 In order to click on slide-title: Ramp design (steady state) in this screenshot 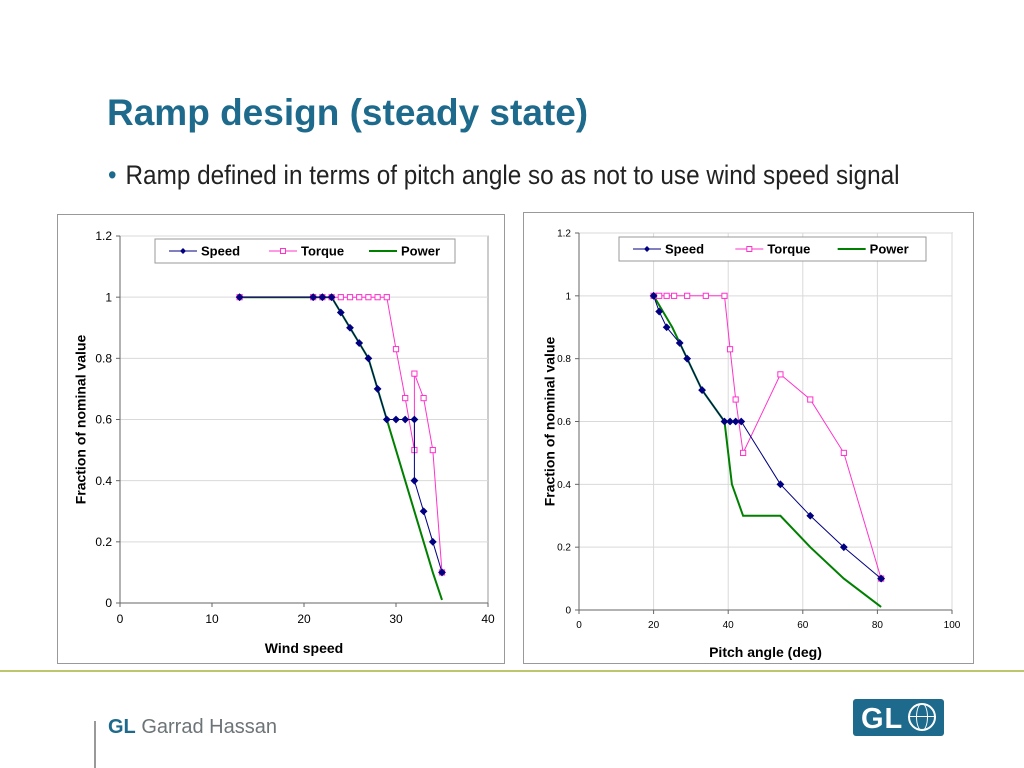, I will do `click(348, 112)`.